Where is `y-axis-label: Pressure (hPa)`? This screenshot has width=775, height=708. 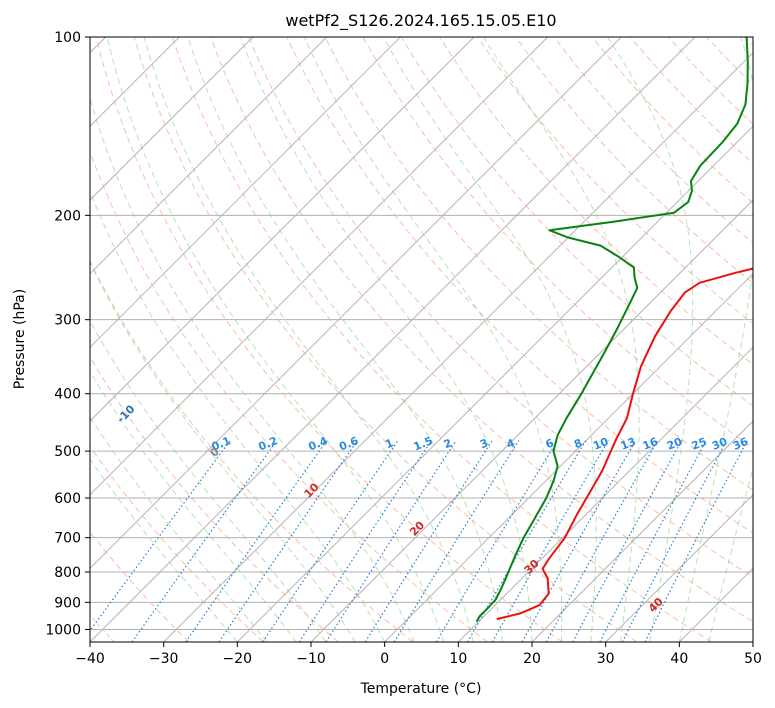 y-axis-label: Pressure (hPa) is located at coordinates (20, 339).